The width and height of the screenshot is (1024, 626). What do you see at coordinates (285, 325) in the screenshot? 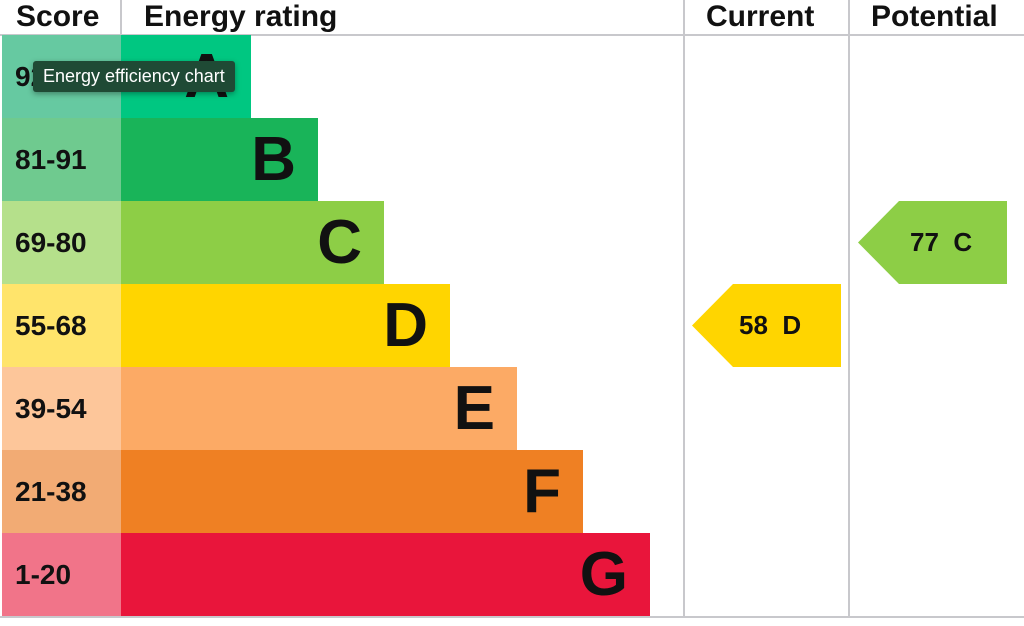
I see `rating-bar: D` at bounding box center [285, 325].